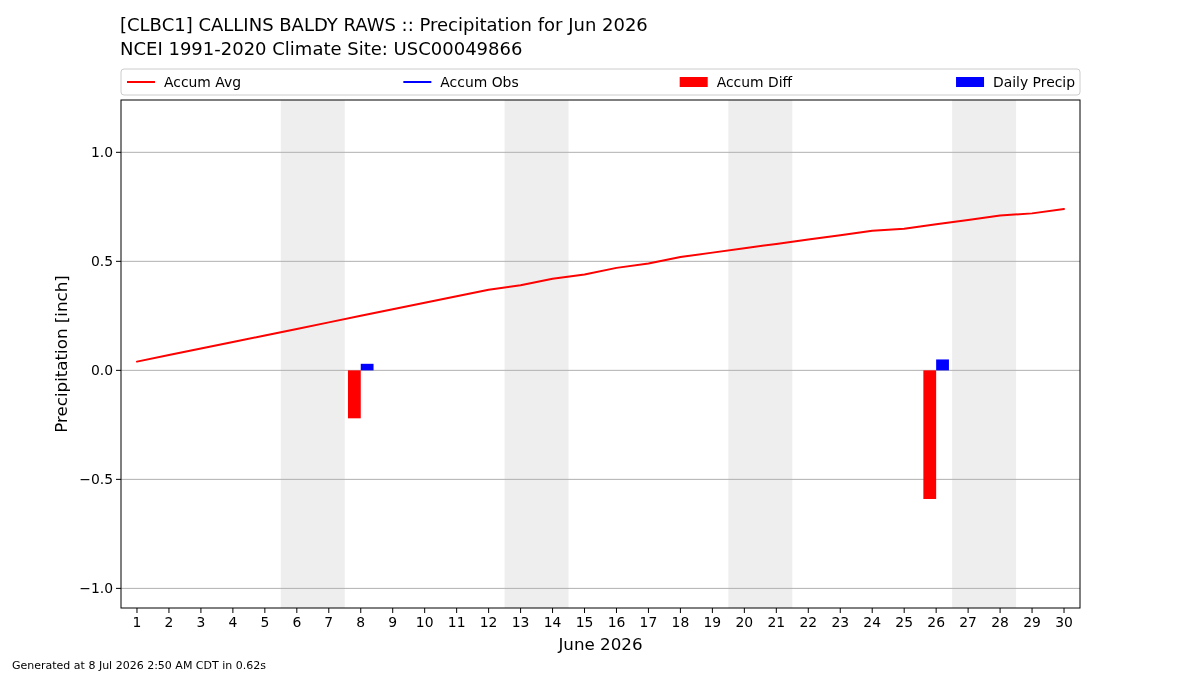 The height and width of the screenshot is (675, 1200). Describe the element at coordinates (648, 622) in the screenshot. I see `x-tick-label: 17` at that location.